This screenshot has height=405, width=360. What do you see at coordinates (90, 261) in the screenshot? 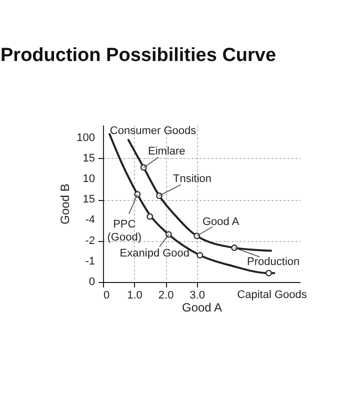
I see `text: -1` at bounding box center [90, 261].